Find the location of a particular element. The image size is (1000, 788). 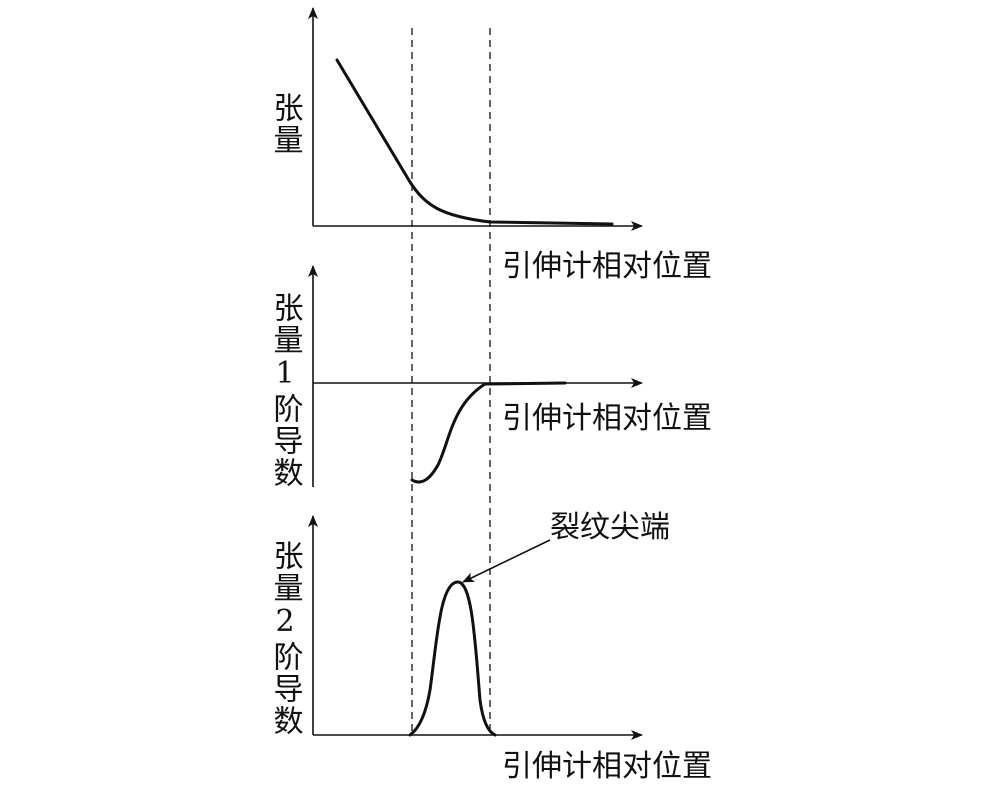

annotation-arrow is located at coordinates (506, 561).